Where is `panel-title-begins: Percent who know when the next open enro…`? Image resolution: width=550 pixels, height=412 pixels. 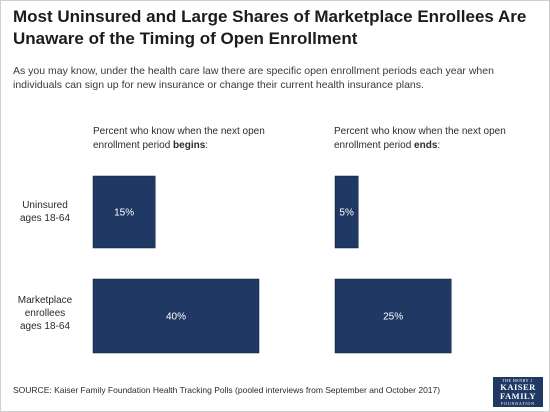
panel-title-begins: Percent who know when the next open enro… is located at coordinates (193, 139).